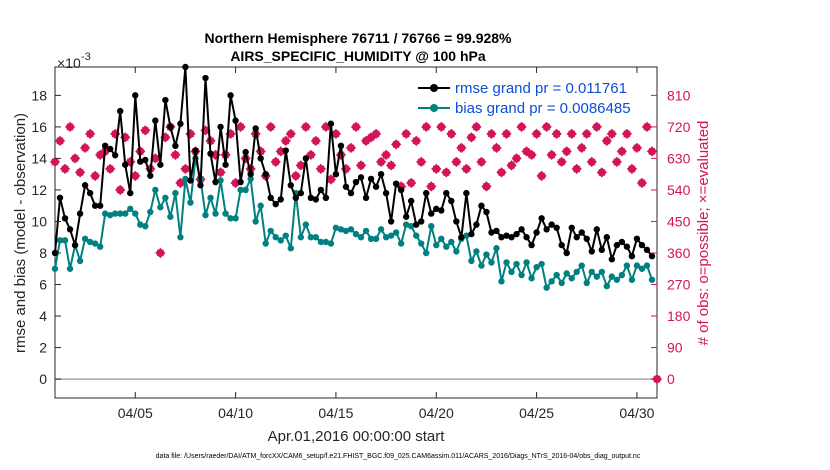 The image size is (830, 470). Describe the element at coordinates (20, 233) in the screenshot. I see `y-axis-label: rmse and bias (model - observation)` at that location.